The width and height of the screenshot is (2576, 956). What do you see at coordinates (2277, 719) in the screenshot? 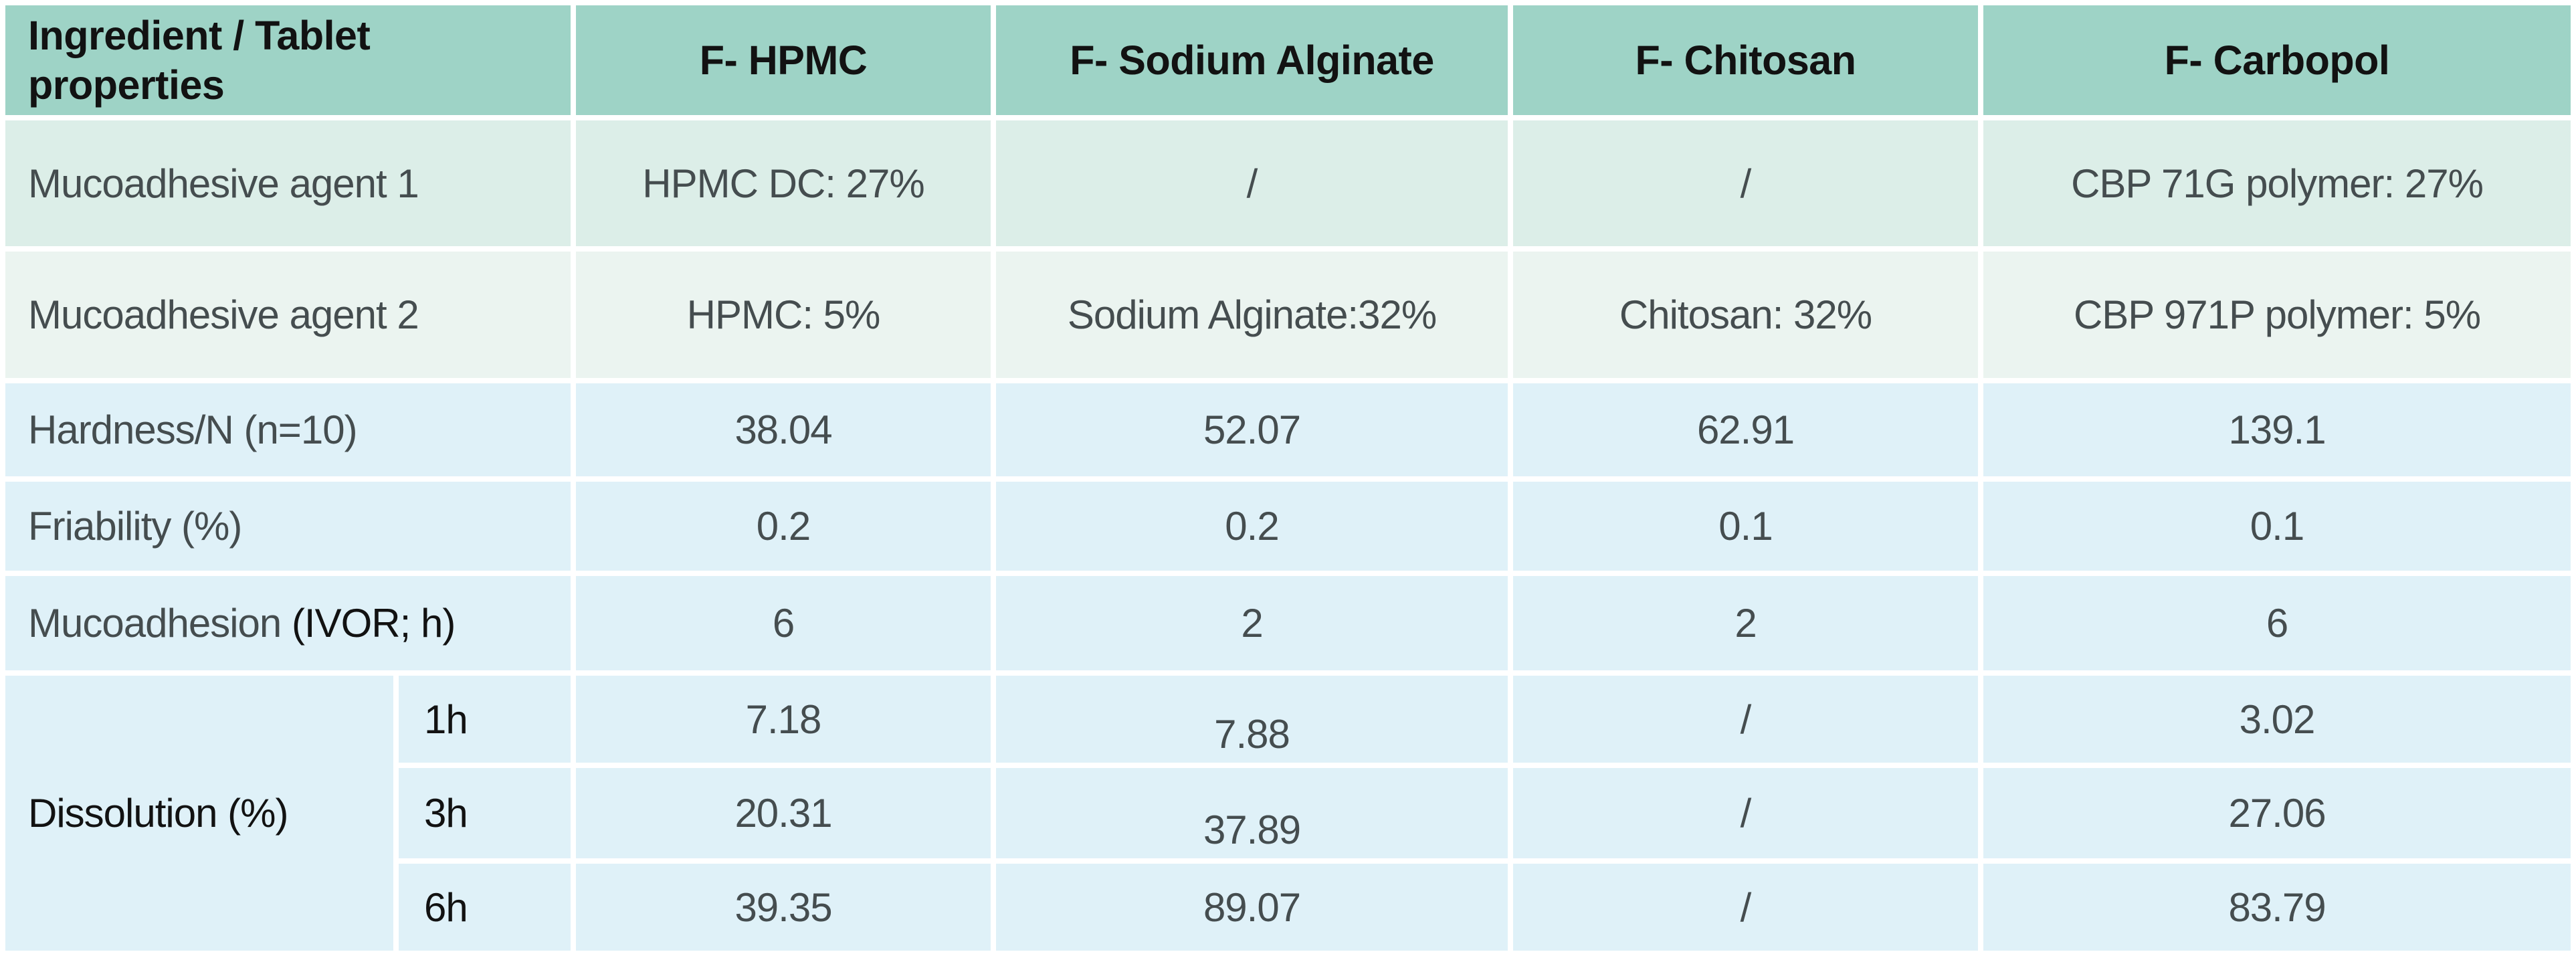
I see `data-cell: 3.02` at bounding box center [2277, 719].